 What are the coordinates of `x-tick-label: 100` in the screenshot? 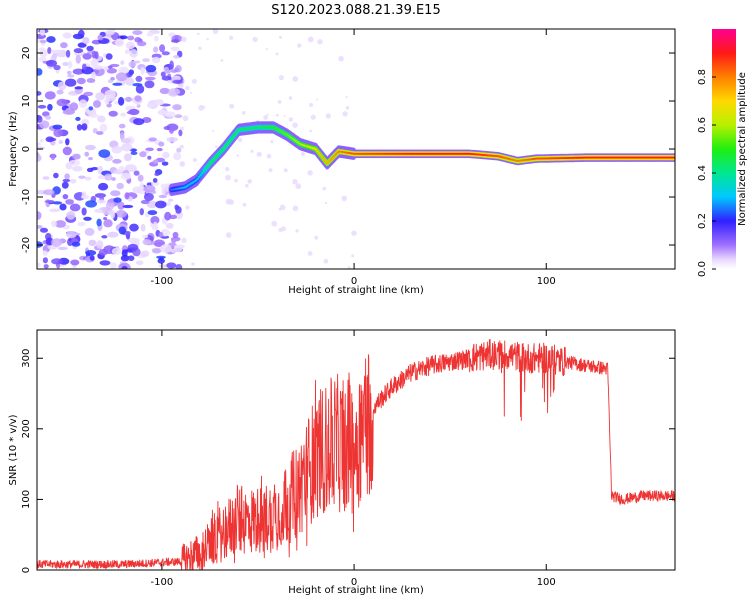 It's located at (546, 582).